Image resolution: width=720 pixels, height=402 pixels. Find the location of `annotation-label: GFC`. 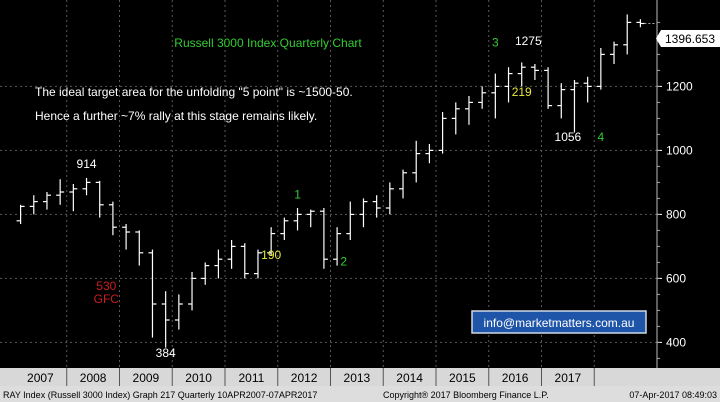

annotation-label: GFC is located at coordinates (107, 299).